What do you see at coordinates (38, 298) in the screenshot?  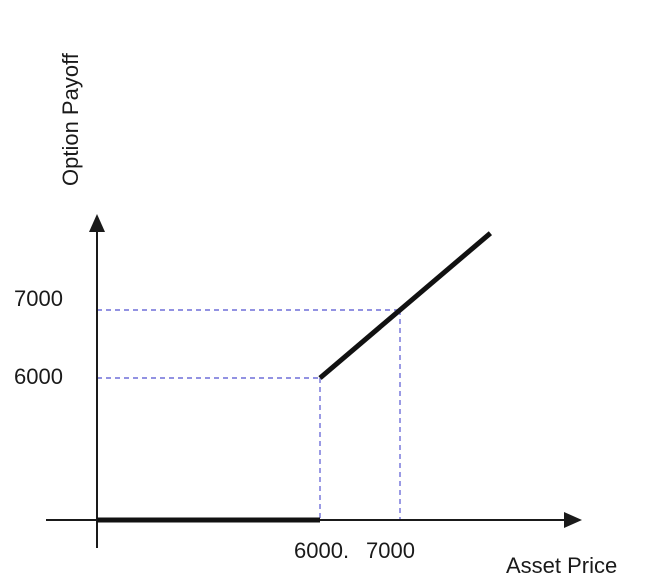 I see `y-tick-label-7000: 7000` at bounding box center [38, 298].